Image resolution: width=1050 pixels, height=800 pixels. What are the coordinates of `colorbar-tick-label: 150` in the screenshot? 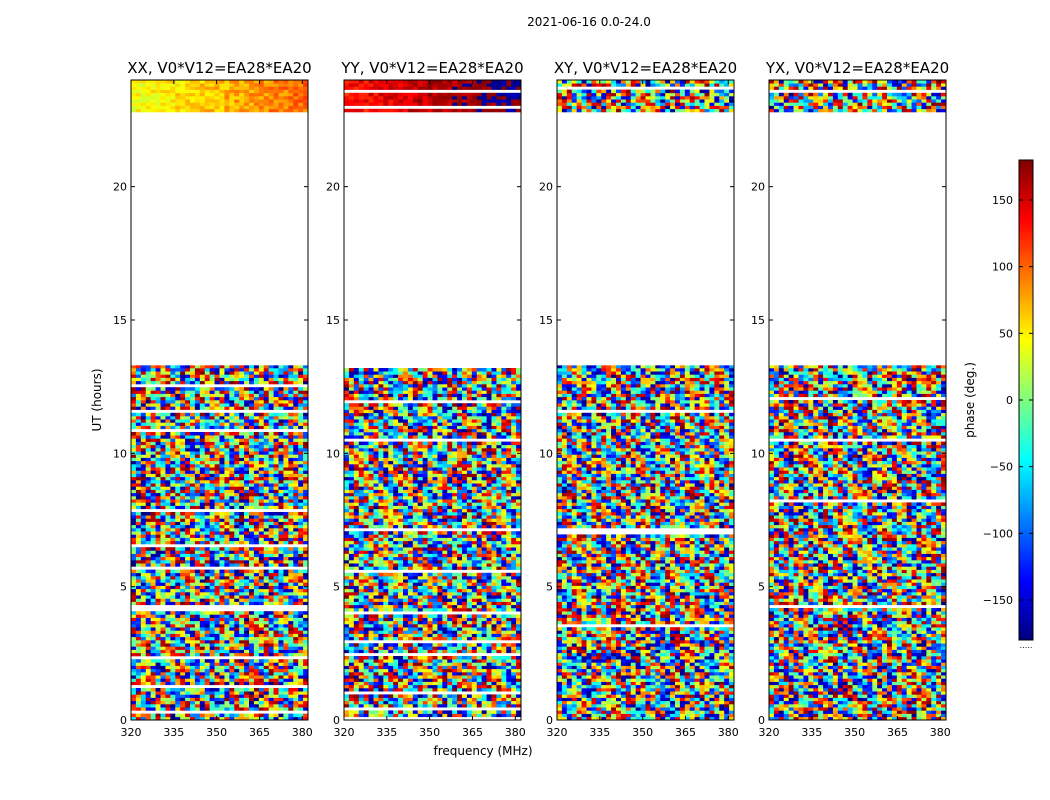 It's located at (1002, 200).